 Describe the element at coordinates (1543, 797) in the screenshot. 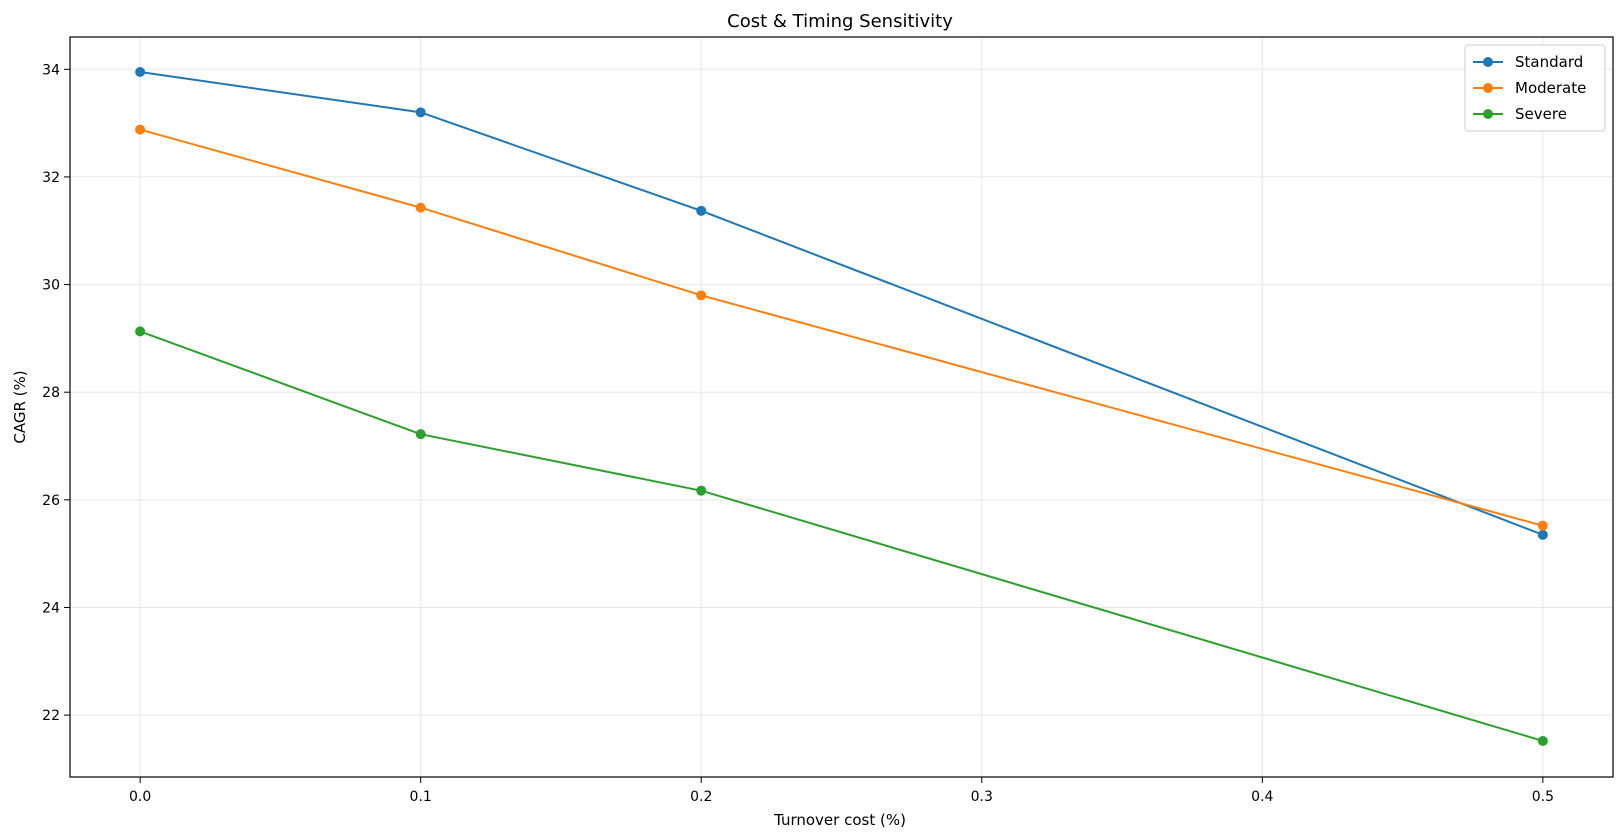

I see `x-tick-label: 0.5` at that location.